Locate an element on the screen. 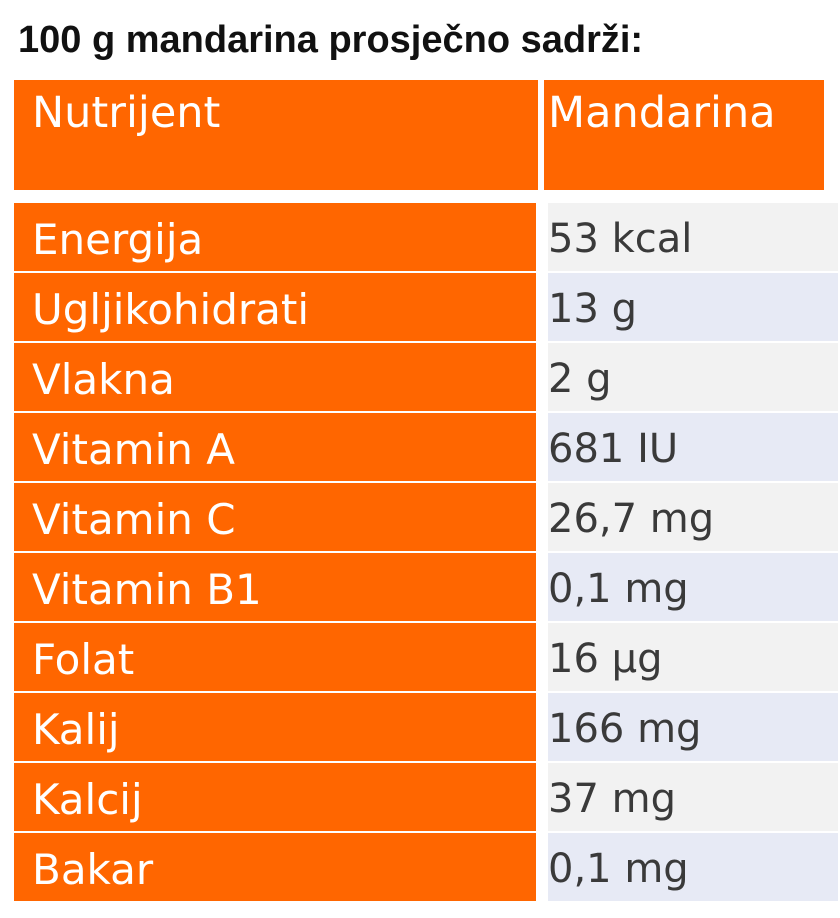  nutrient-name: Vitamin A is located at coordinates (275, 447).